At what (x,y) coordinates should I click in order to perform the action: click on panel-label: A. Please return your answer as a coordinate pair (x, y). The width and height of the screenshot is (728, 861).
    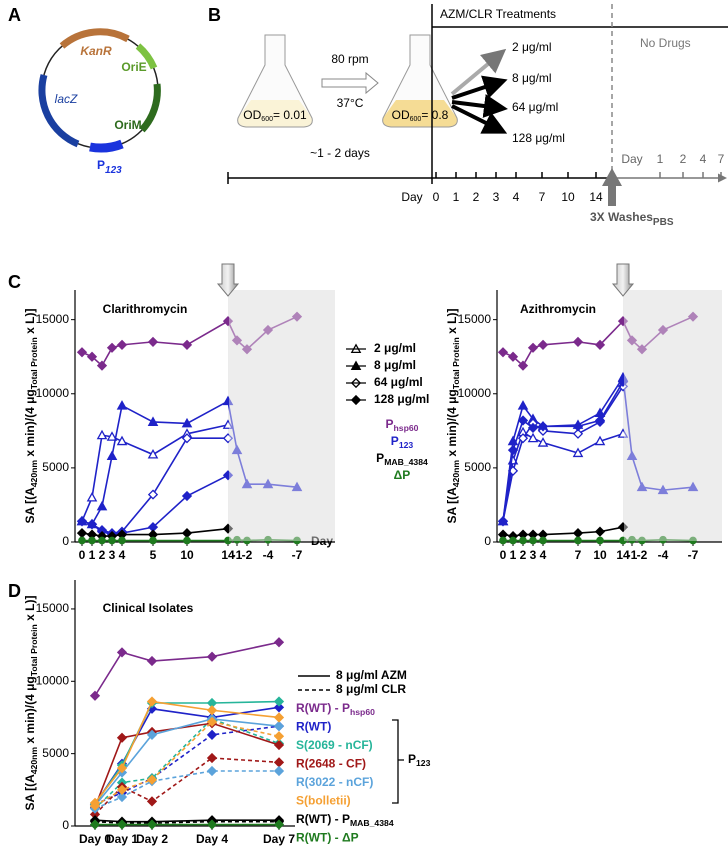
    Looking at the image, I should click on (14, 15).